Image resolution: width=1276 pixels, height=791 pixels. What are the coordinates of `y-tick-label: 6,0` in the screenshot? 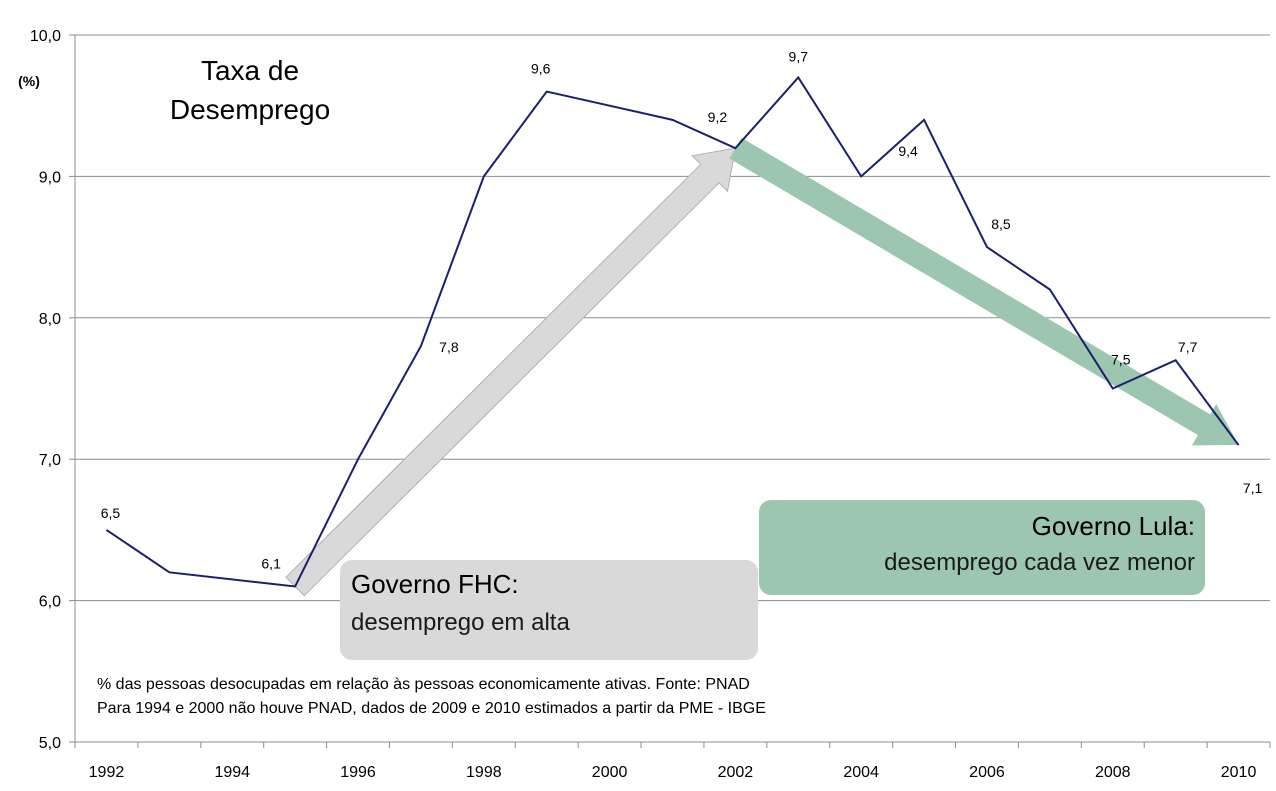 It's located at (50, 602).